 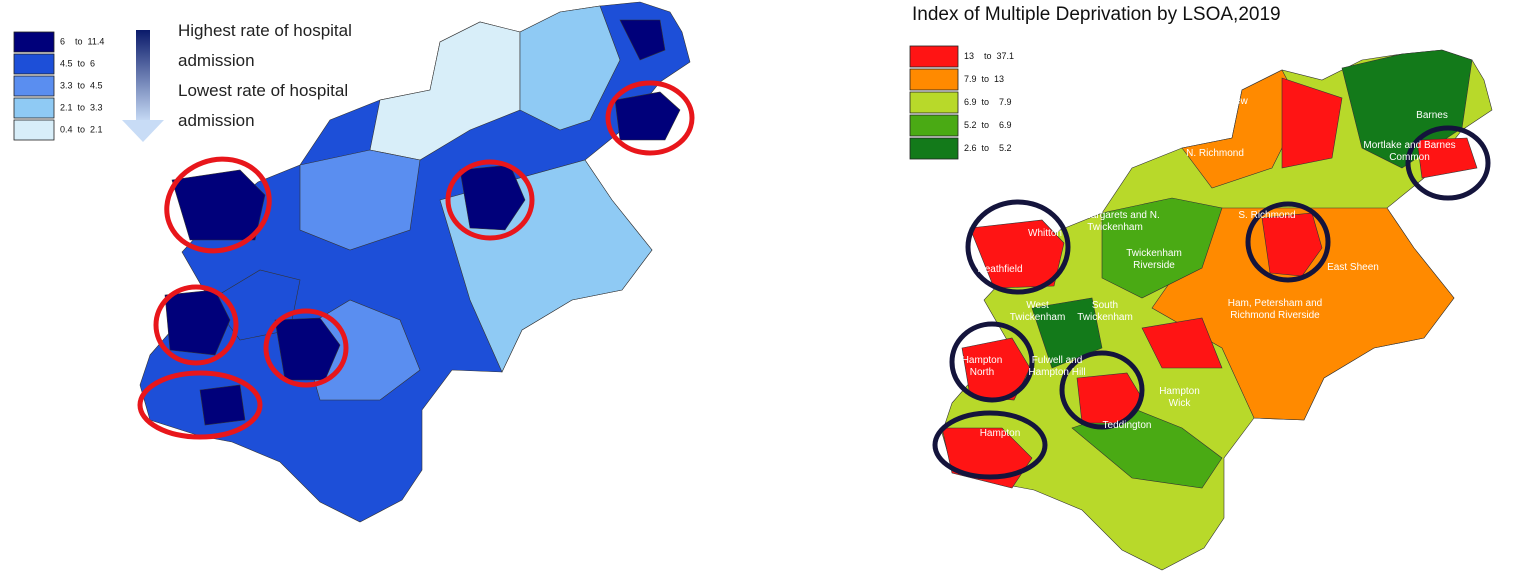 I want to click on place-label: Hampton Wick, so click(x=1179, y=397).